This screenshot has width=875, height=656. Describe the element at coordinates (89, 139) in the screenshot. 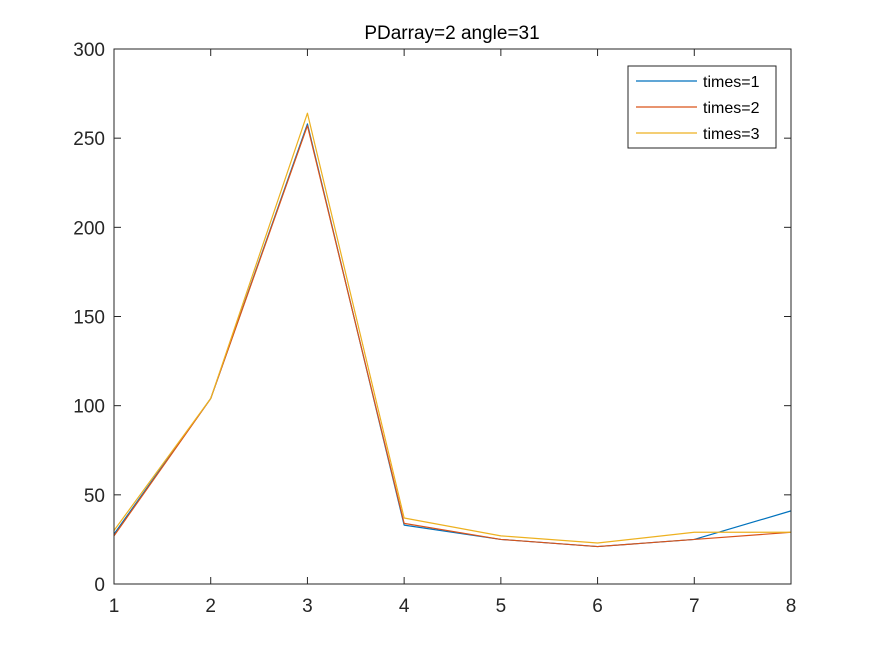

I see `y-tick-label: 250` at that location.